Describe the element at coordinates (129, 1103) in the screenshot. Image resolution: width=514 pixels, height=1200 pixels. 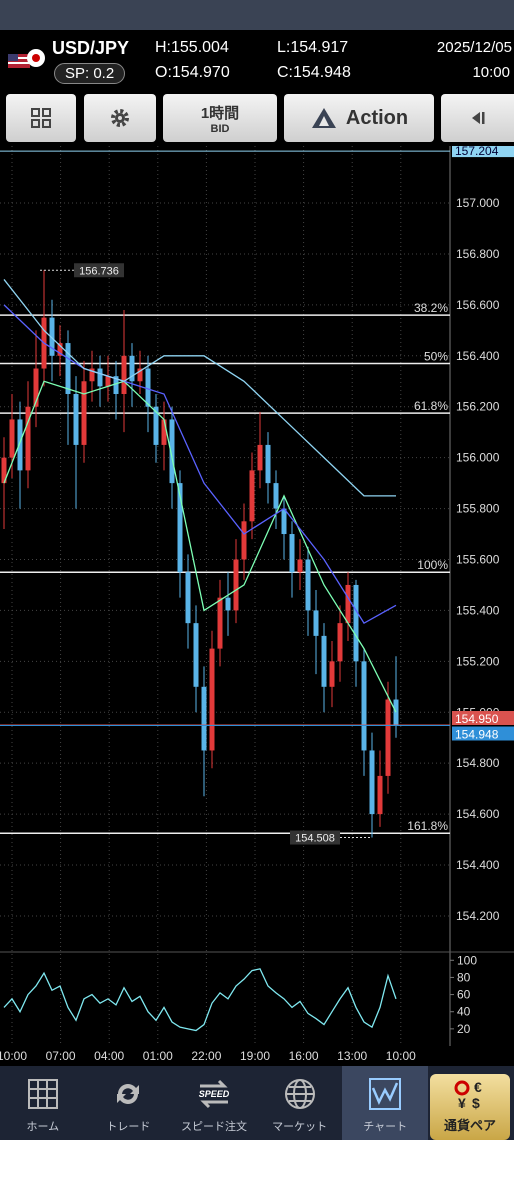
I see `nav-item: トレード` at that location.